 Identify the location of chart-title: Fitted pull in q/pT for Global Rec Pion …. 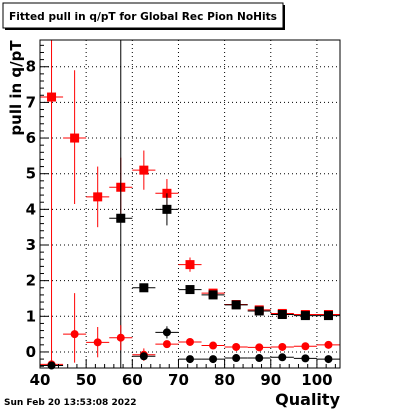
(143, 16).